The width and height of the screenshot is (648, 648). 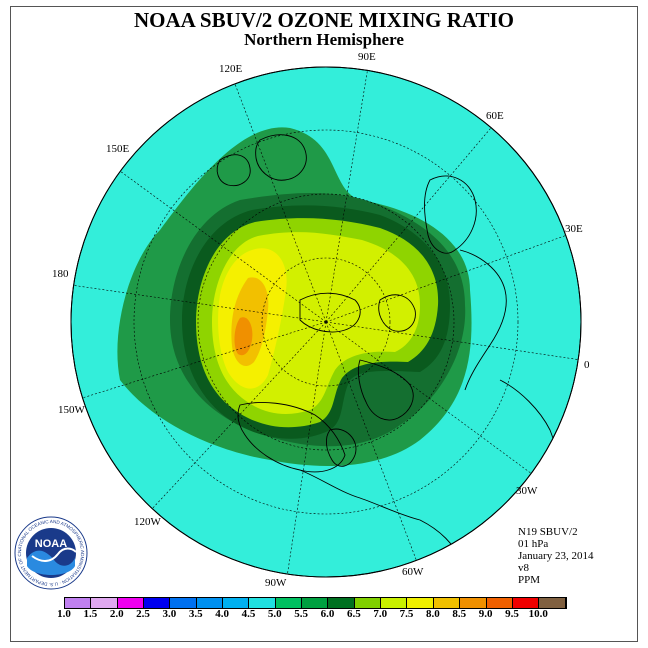 I want to click on color-bar-label: 4.5, so click(x=248, y=614).